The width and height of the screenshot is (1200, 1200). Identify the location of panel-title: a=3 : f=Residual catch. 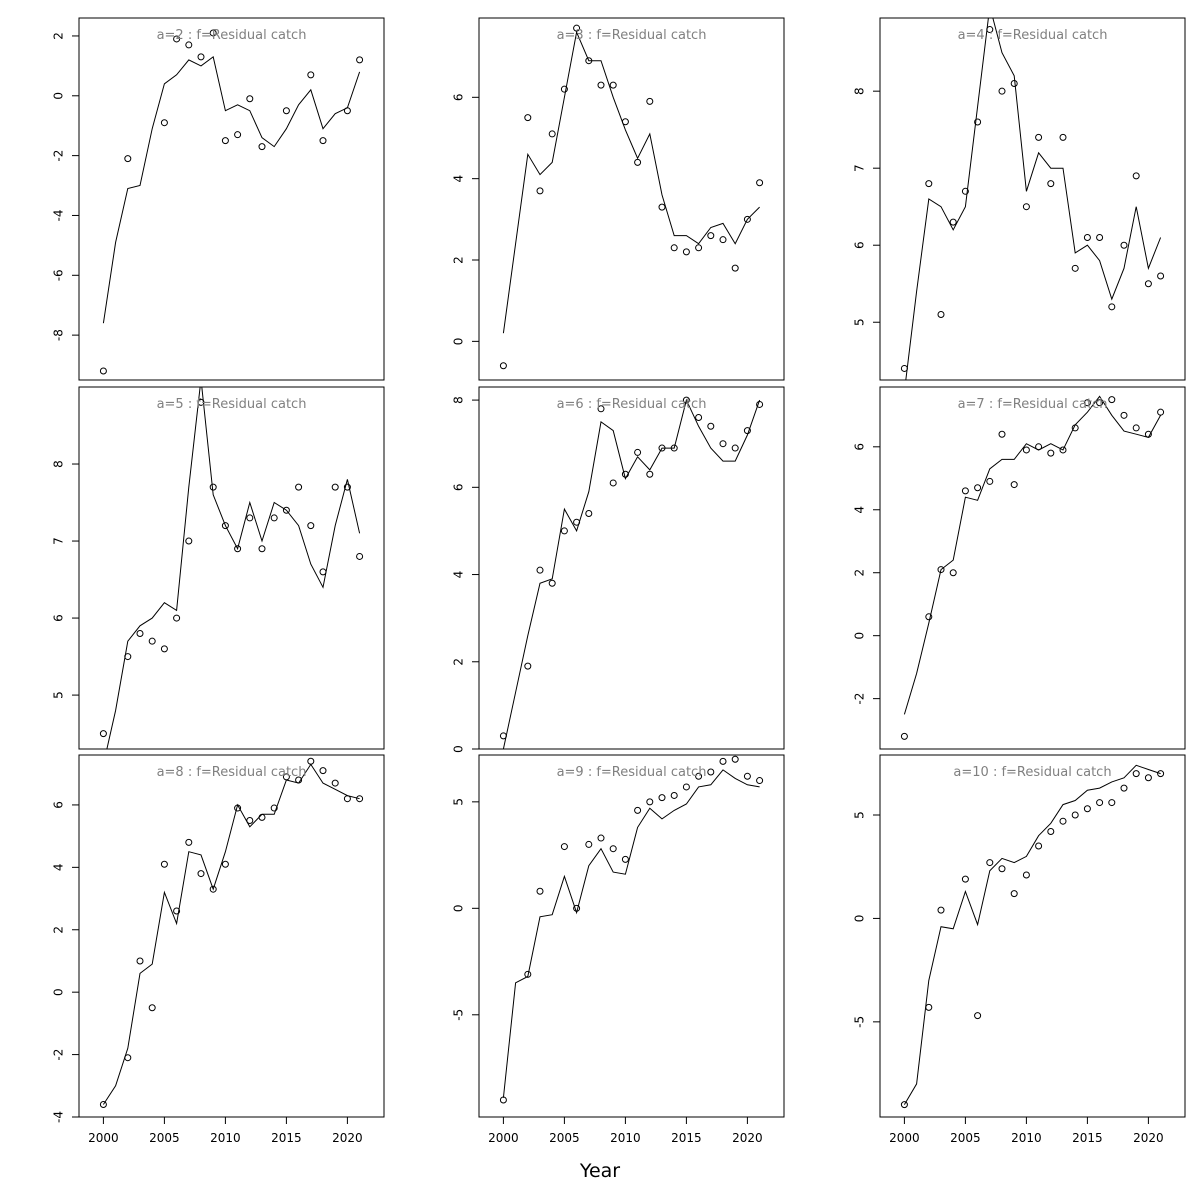
(632, 35).